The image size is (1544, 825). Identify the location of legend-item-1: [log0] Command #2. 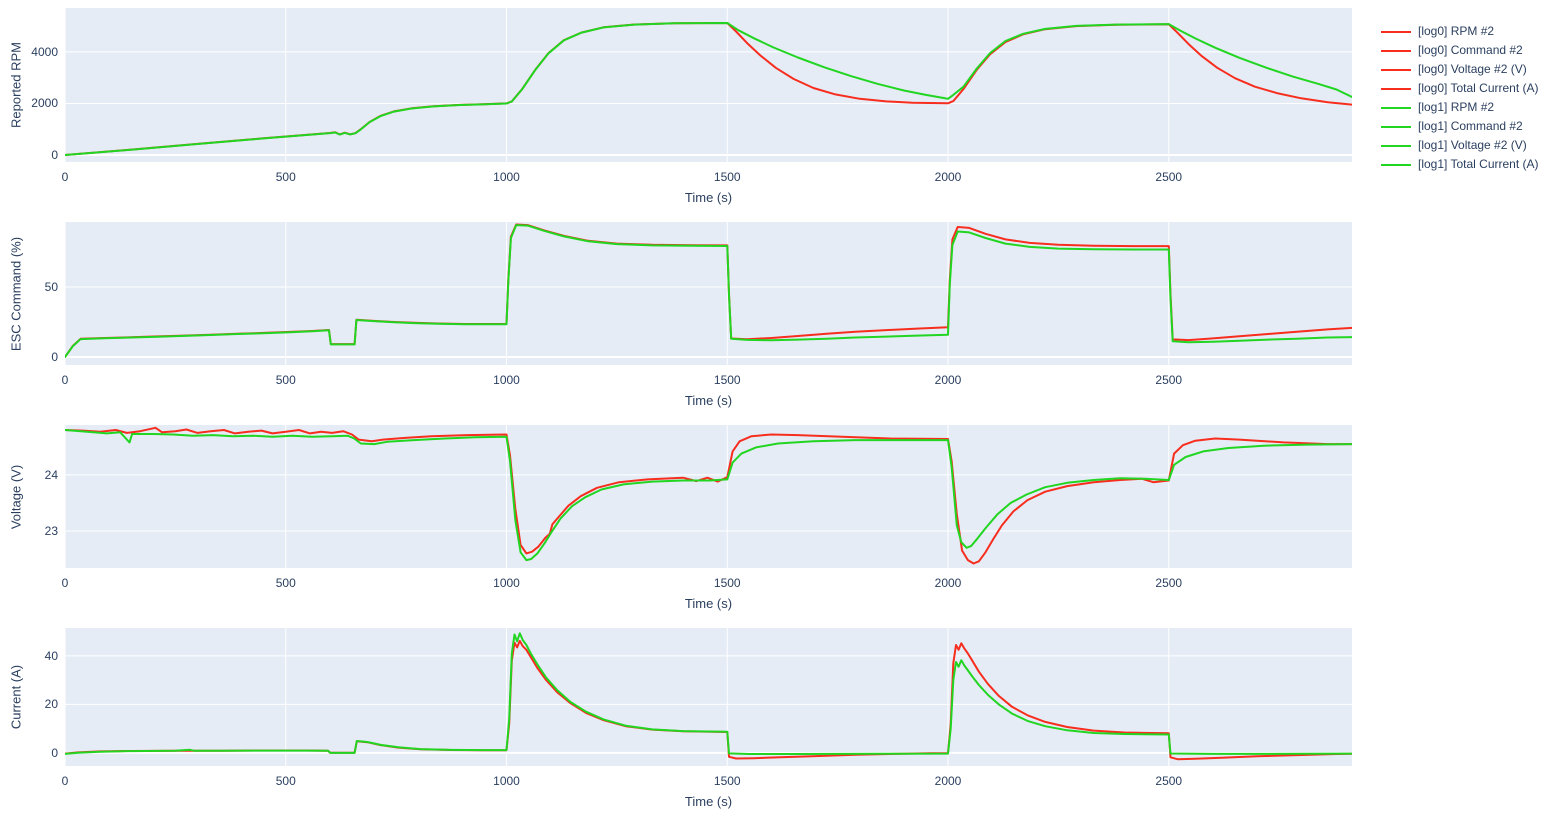
(1460, 50).